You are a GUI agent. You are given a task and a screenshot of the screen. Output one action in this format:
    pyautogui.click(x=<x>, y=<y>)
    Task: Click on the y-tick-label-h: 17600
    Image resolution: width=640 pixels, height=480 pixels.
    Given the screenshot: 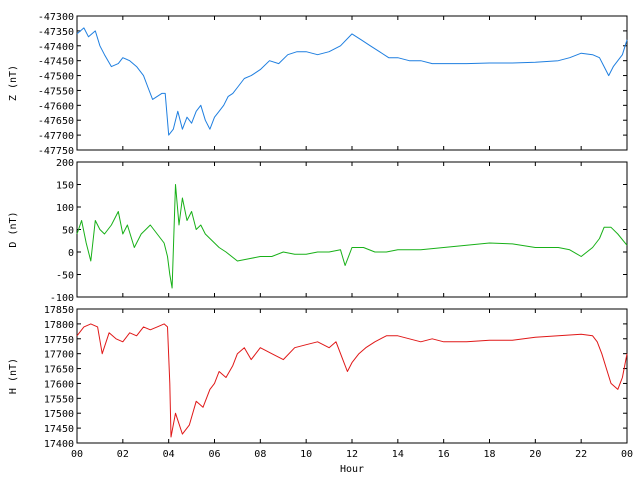 What is the action you would take?
    pyautogui.click(x=59, y=384)
    